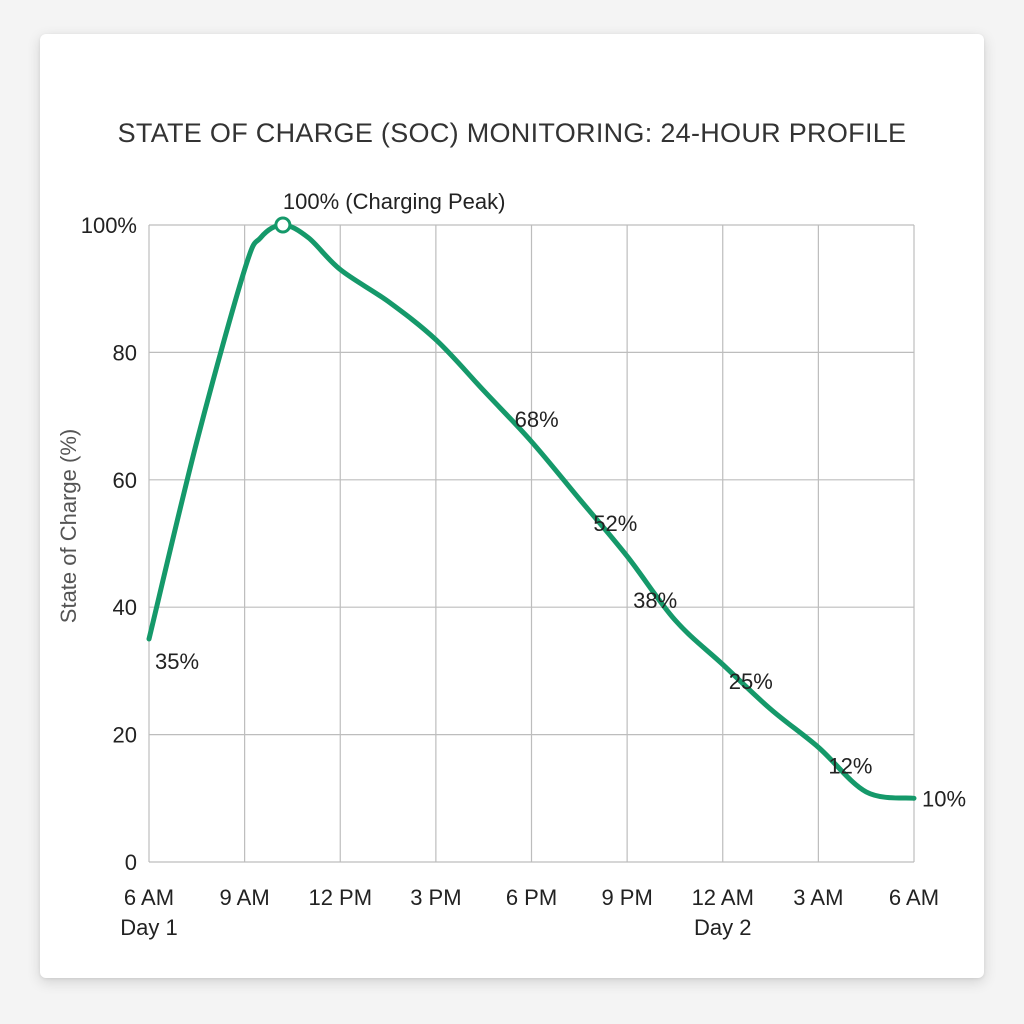 The image size is (1024, 1024). What do you see at coordinates (340, 897) in the screenshot?
I see `x-tick-label: 12 PM` at bounding box center [340, 897].